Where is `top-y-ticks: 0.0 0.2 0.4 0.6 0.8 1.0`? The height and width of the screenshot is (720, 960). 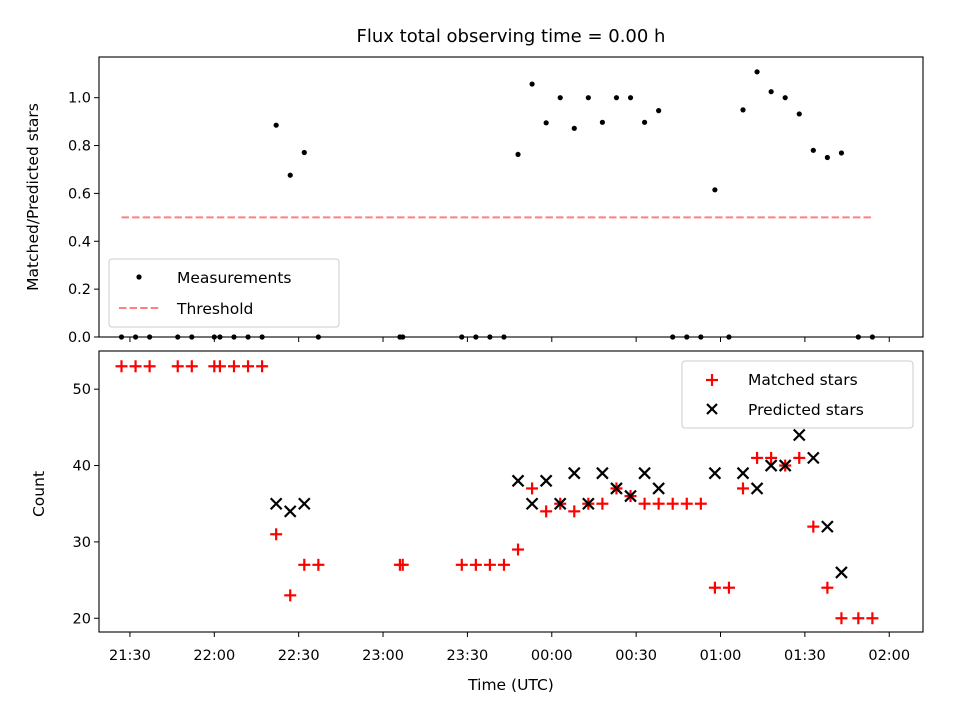 top-y-ticks: 0.0 0.2 0.4 0.6 0.8 1.0 is located at coordinates (83, 218).